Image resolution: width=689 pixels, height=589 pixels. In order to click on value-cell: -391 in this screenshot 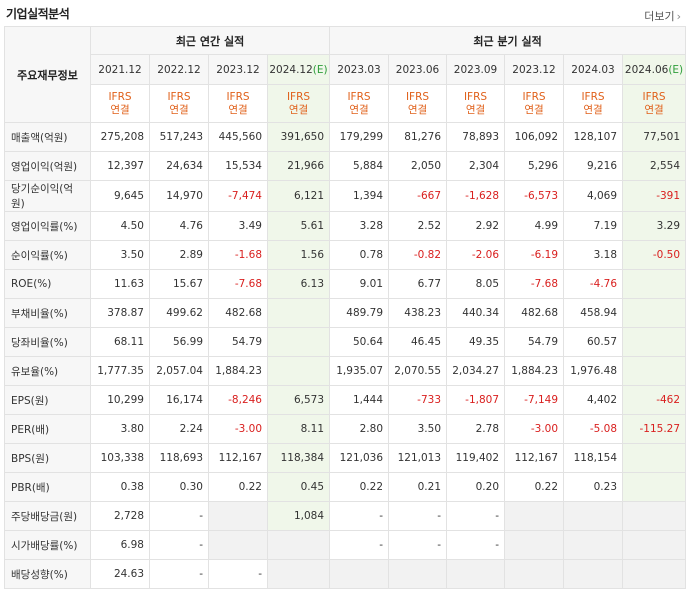, I will do `click(654, 196)`.